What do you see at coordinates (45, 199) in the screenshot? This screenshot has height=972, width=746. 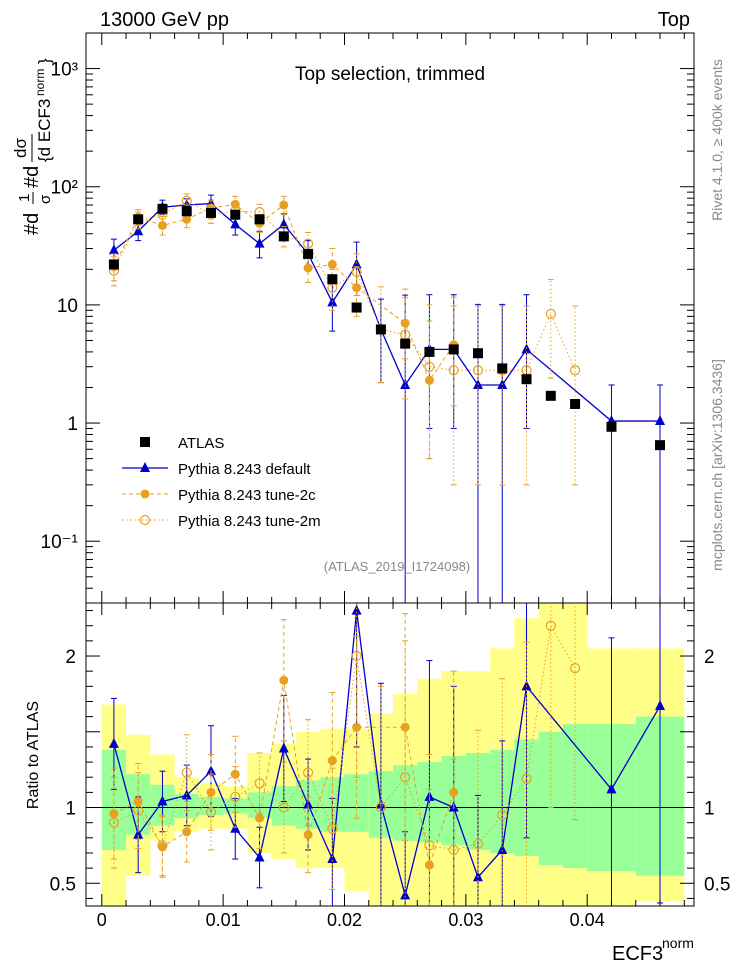 I see `svg-text: σ` at bounding box center [45, 199].